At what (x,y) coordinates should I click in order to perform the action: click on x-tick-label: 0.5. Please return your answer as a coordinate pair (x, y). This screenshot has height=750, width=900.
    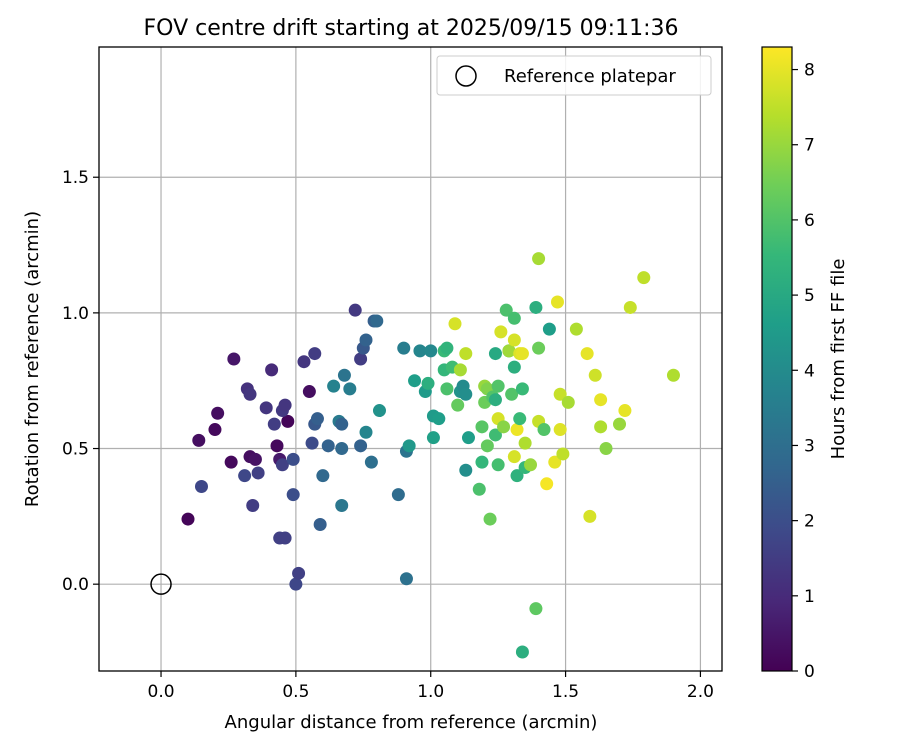
    Looking at the image, I should click on (295, 692).